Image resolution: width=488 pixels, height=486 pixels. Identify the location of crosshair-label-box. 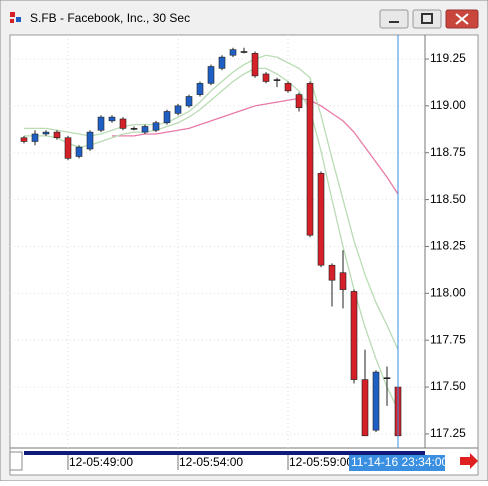
(397, 463).